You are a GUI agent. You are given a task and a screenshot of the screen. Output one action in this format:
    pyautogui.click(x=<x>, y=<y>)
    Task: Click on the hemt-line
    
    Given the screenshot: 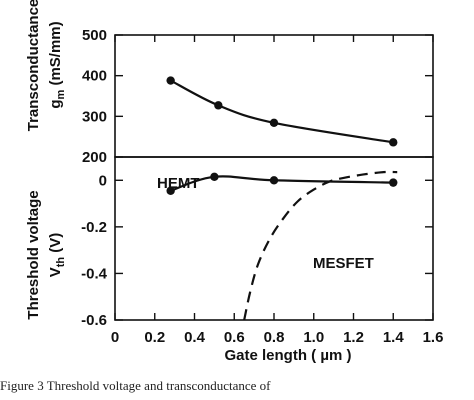 What is the action you would take?
    pyautogui.click(x=282, y=183)
    